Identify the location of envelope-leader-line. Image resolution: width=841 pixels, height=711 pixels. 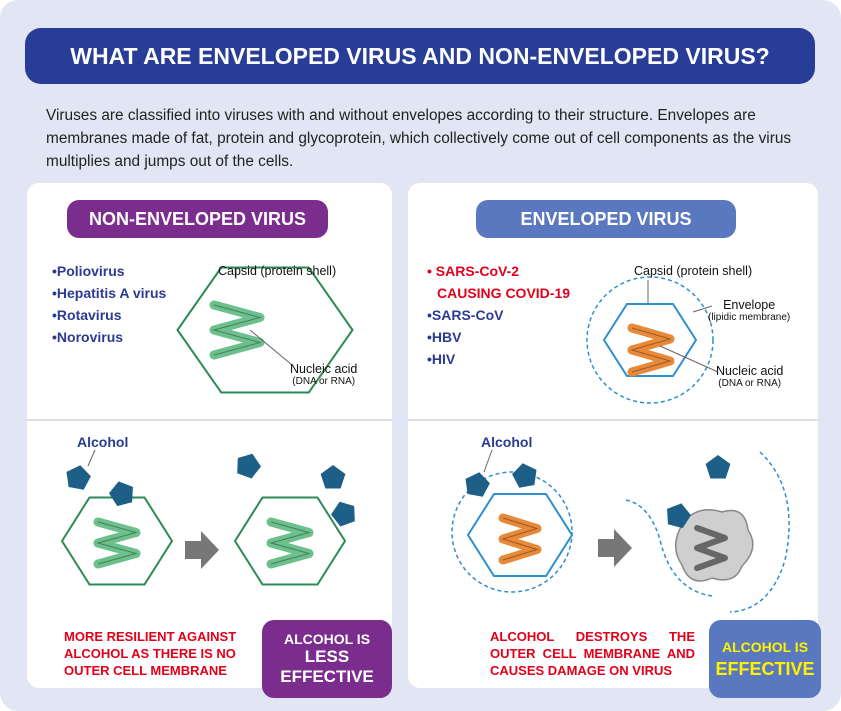
(702, 309).